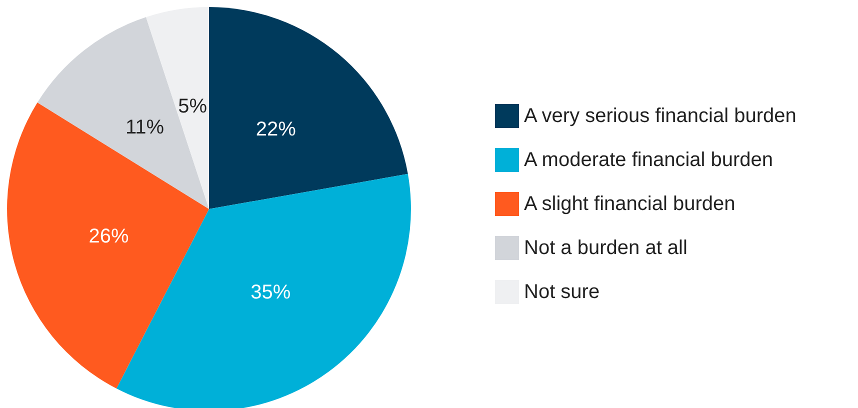 This screenshot has width=858, height=408. Describe the element at coordinates (562, 292) in the screenshot. I see `legend-label: Not sure` at that location.